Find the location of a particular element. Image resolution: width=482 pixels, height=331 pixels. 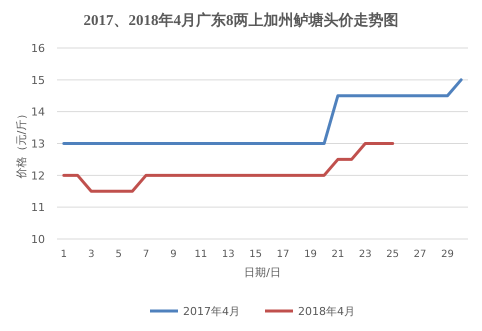

line-series is located at coordinates (228, 167).